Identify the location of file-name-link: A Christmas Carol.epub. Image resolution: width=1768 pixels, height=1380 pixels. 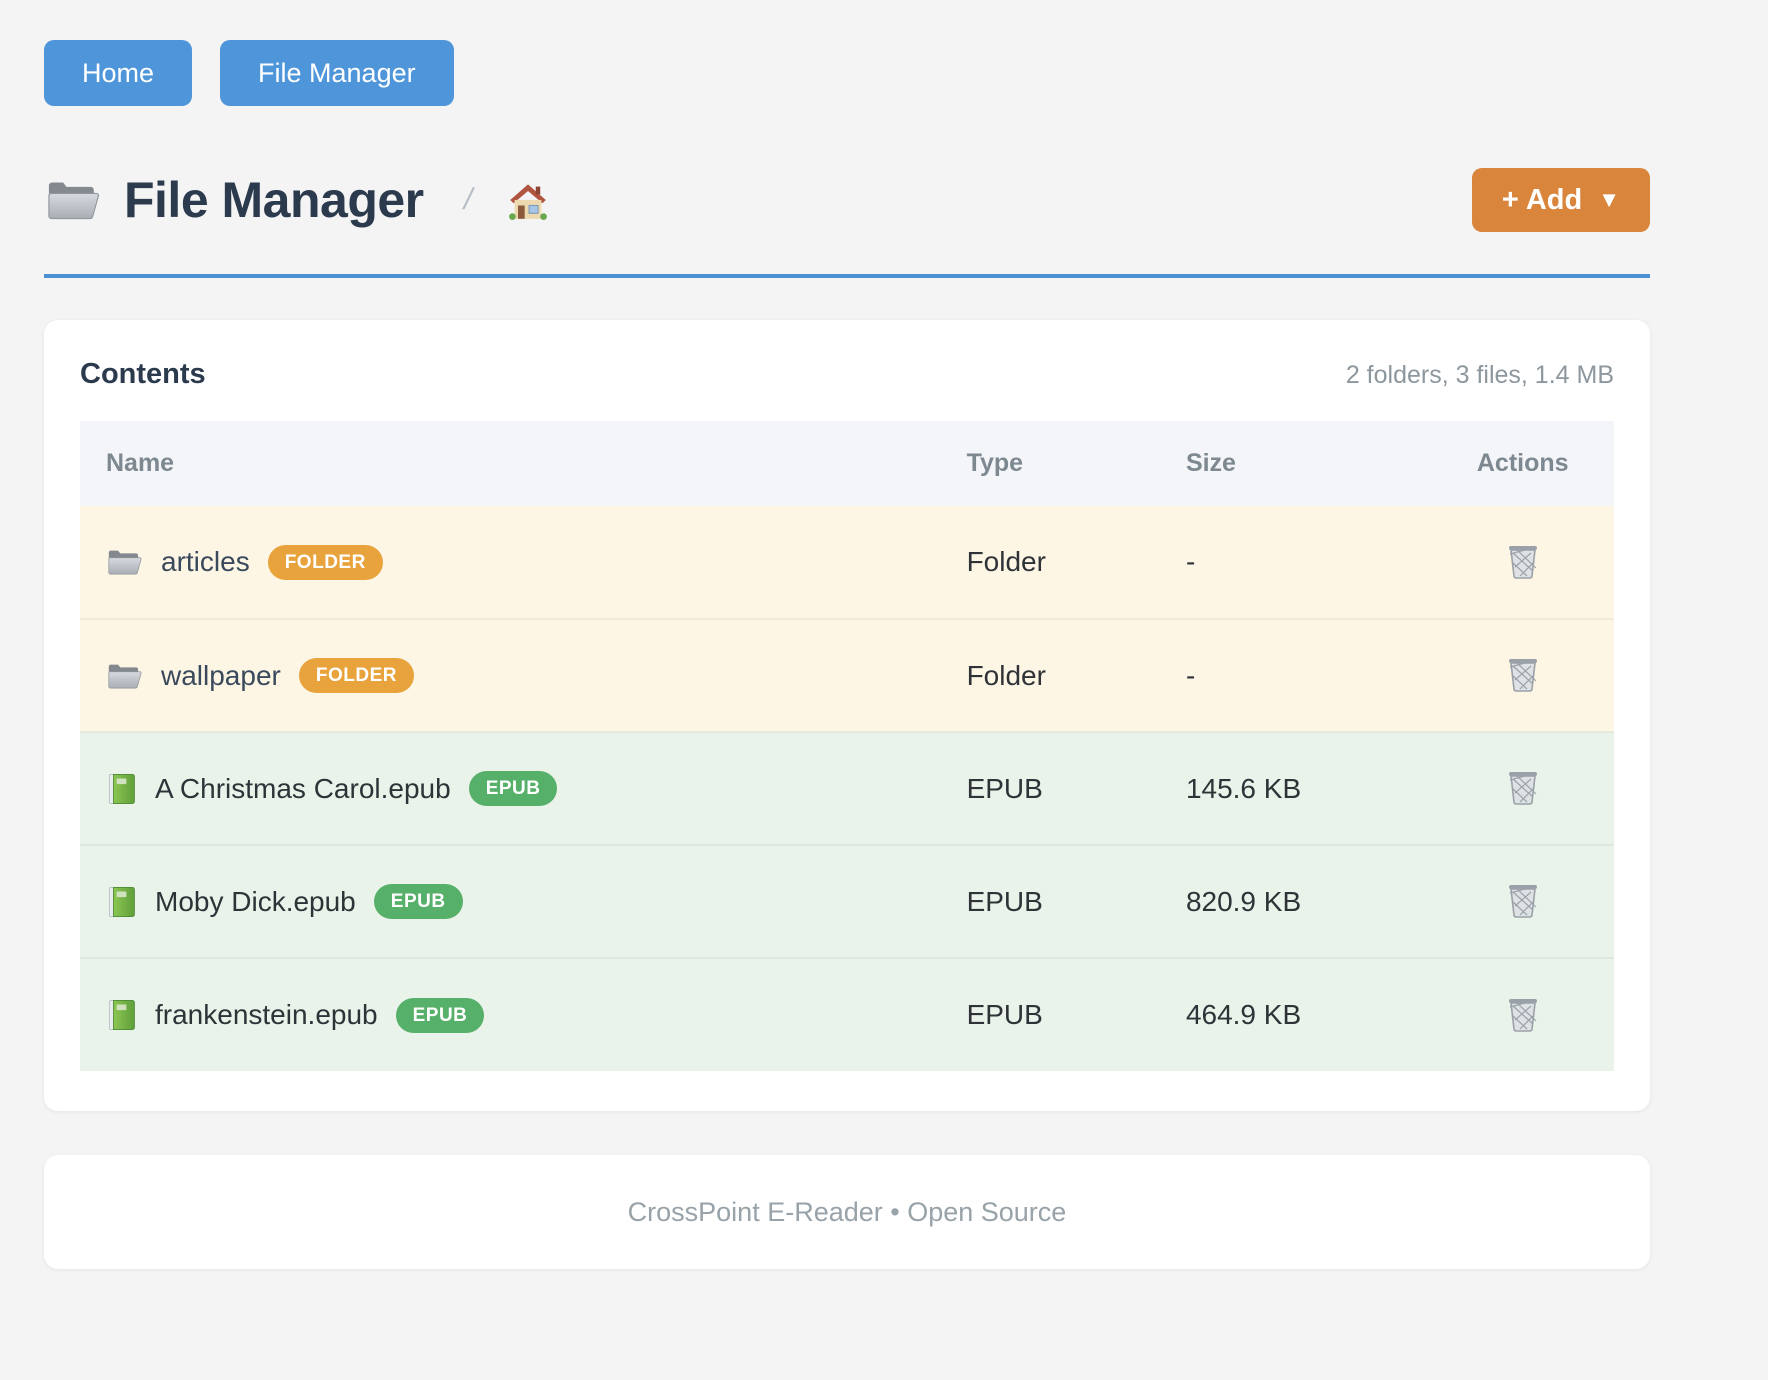
(303, 788).